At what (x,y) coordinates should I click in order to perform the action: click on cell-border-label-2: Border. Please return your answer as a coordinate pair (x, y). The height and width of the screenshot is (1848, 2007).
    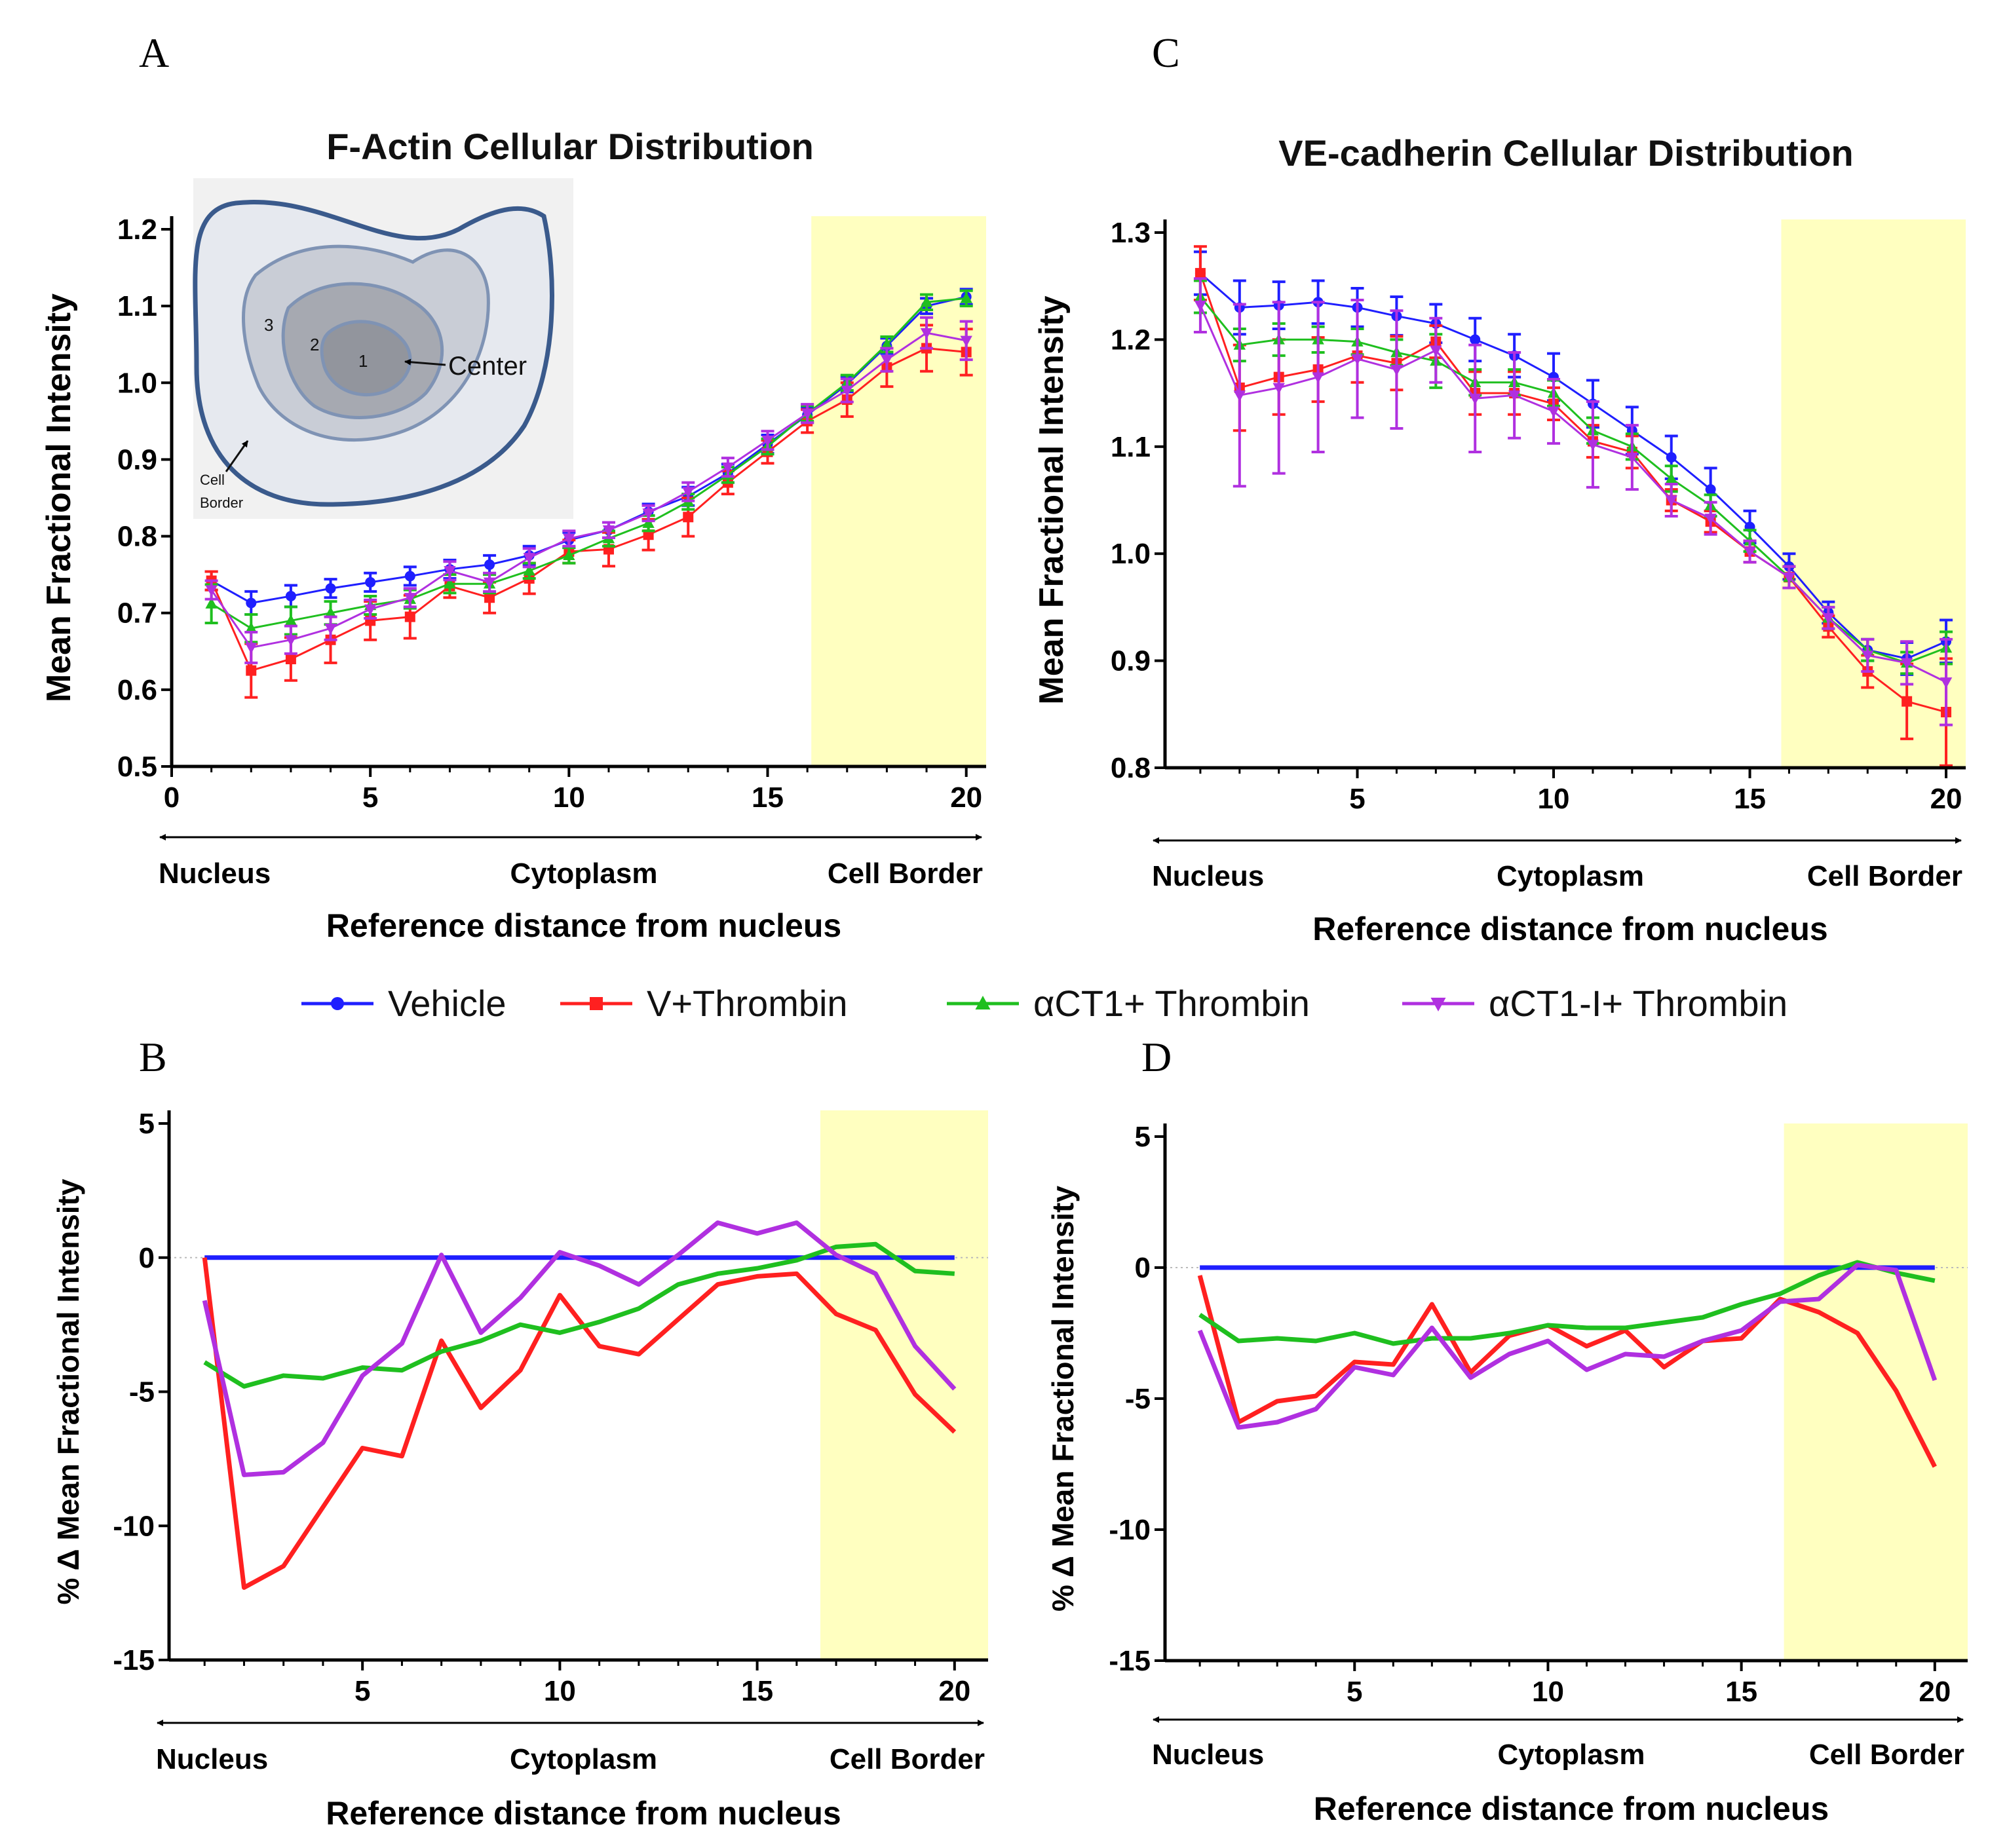
    Looking at the image, I should click on (221, 503).